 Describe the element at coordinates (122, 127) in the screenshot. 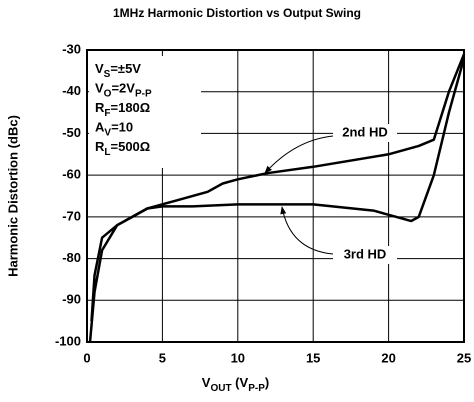

I see `annotation-part: =10` at that location.